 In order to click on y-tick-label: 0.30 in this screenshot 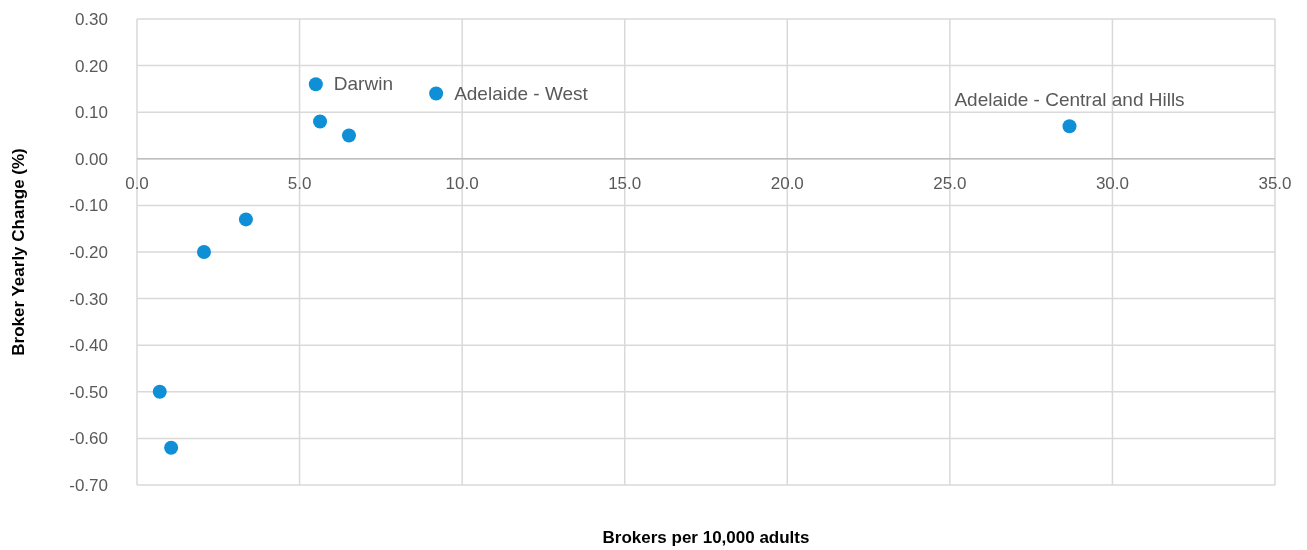, I will do `click(91, 19)`.